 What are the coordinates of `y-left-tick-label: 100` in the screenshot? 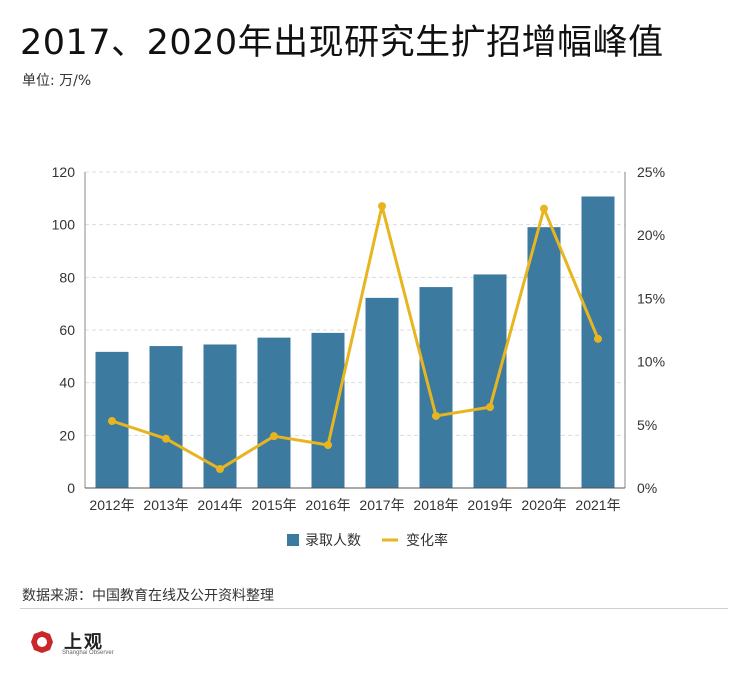 It's located at (64, 225).